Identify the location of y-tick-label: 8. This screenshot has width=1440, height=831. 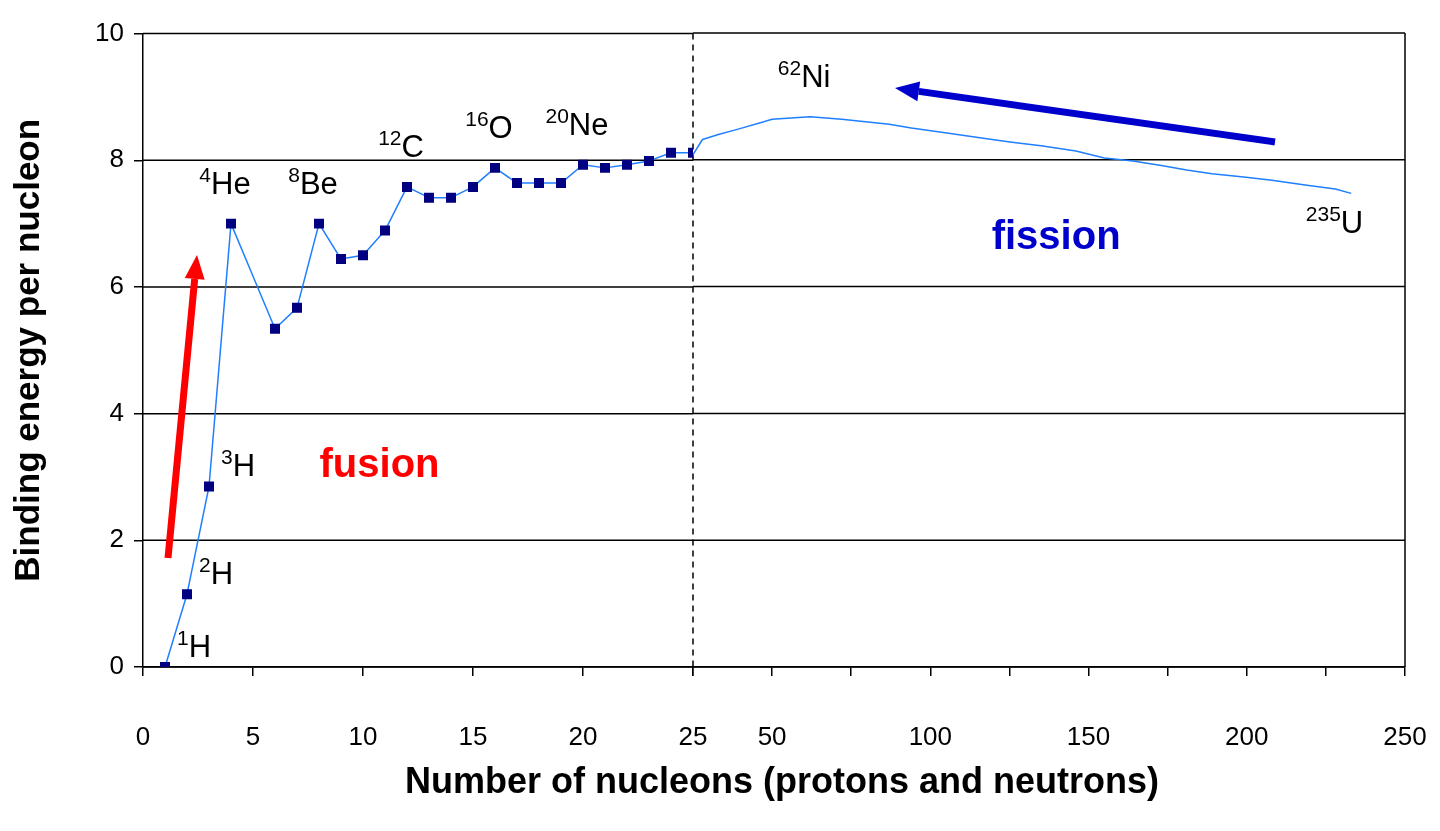
(116, 158).